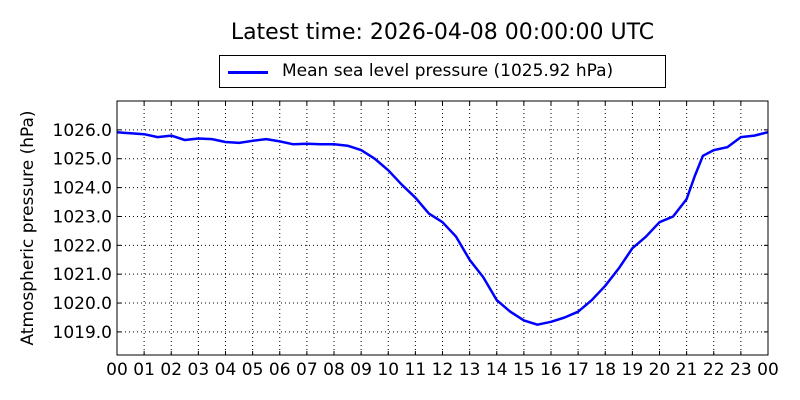  What do you see at coordinates (605, 370) in the screenshot?
I see `x-tick-label: 18` at bounding box center [605, 370].